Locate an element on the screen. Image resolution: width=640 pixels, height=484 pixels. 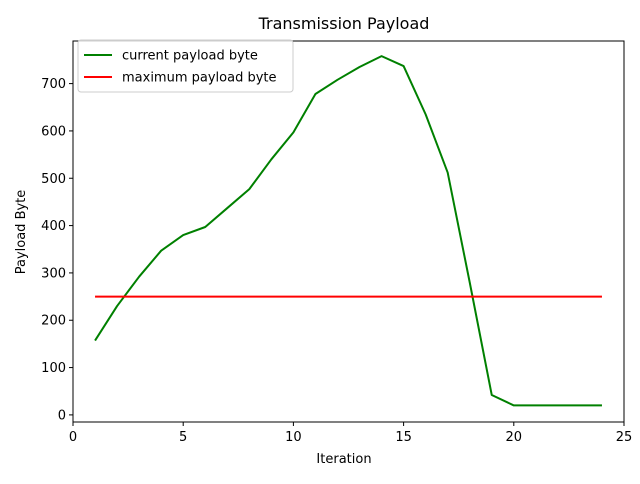
chart-title: Transmission Payload is located at coordinates (344, 23).